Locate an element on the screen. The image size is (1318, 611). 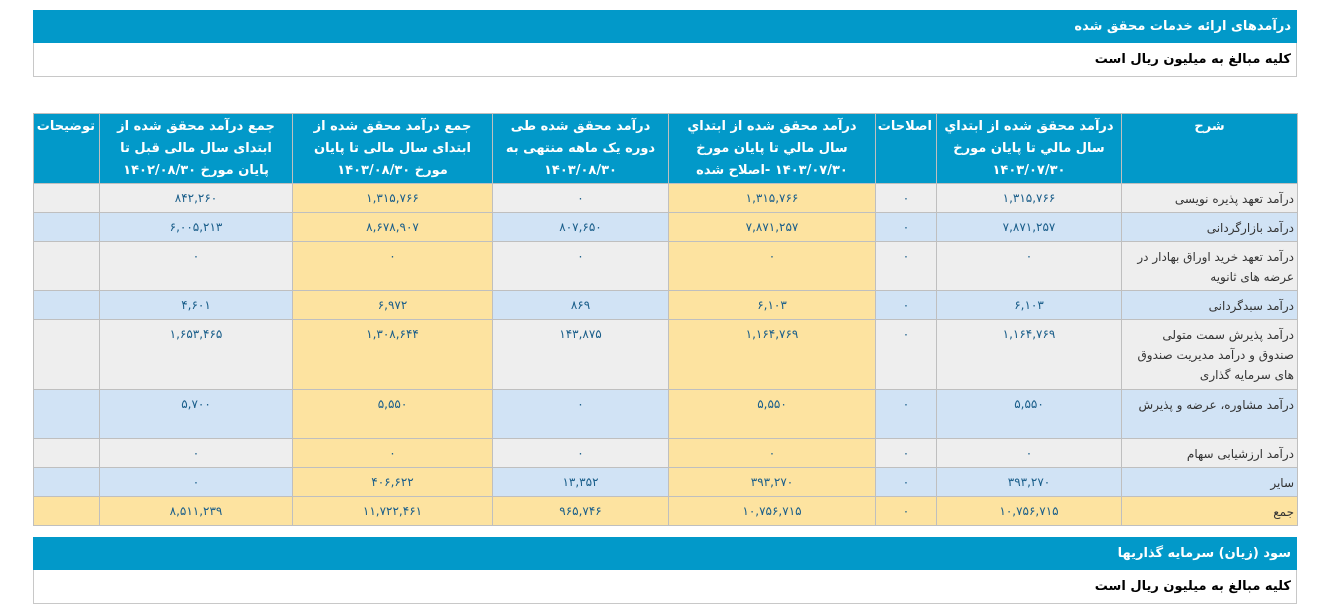
column-header-description: شرح is located at coordinates (1209, 148).